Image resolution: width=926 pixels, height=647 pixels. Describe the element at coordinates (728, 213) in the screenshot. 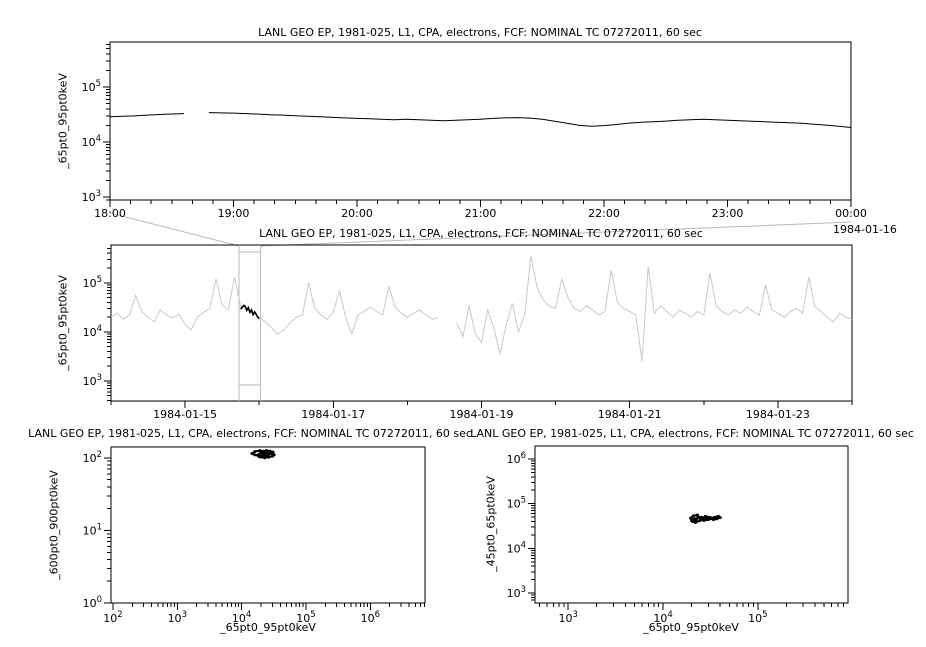

I see `x-tick-label: 23:00` at that location.